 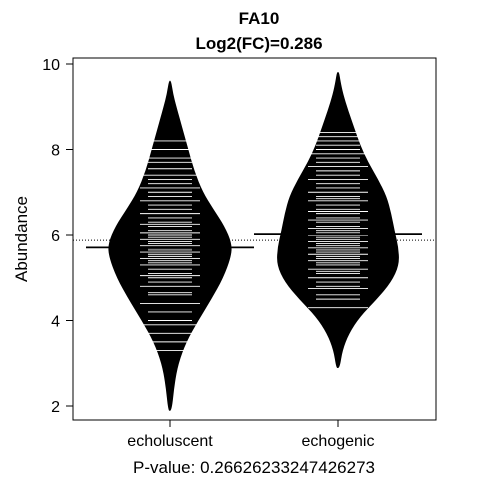 I want to click on y-tick-label: 4, so click(x=55, y=322).